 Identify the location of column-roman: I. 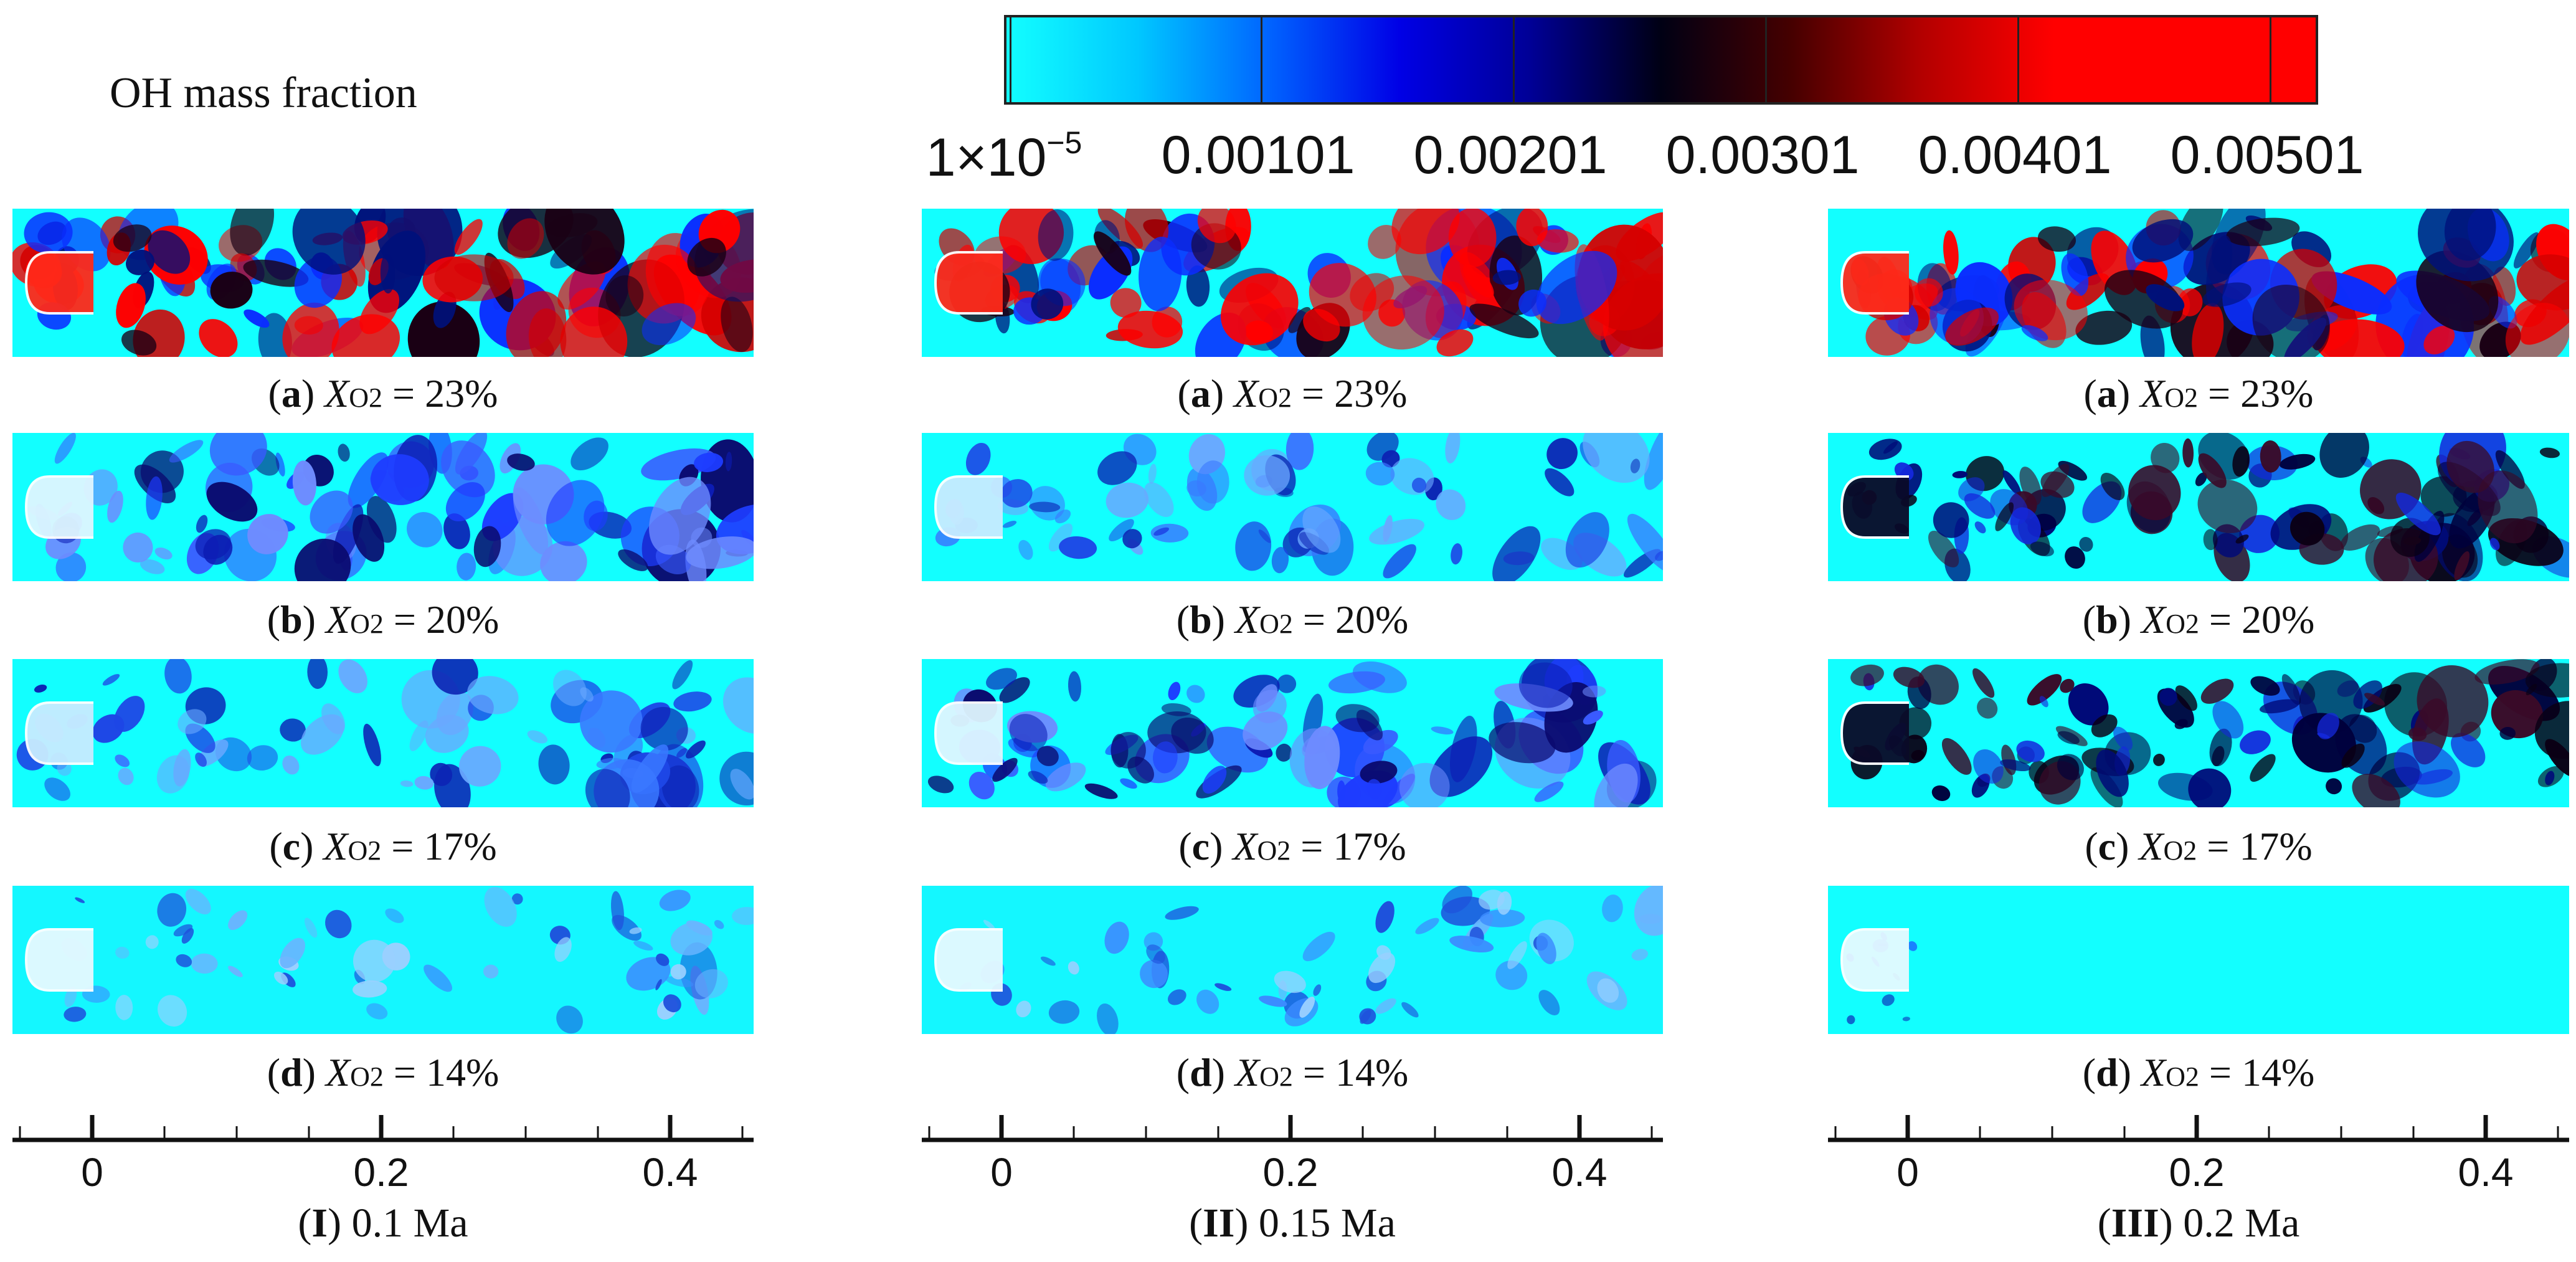
(320, 1223).